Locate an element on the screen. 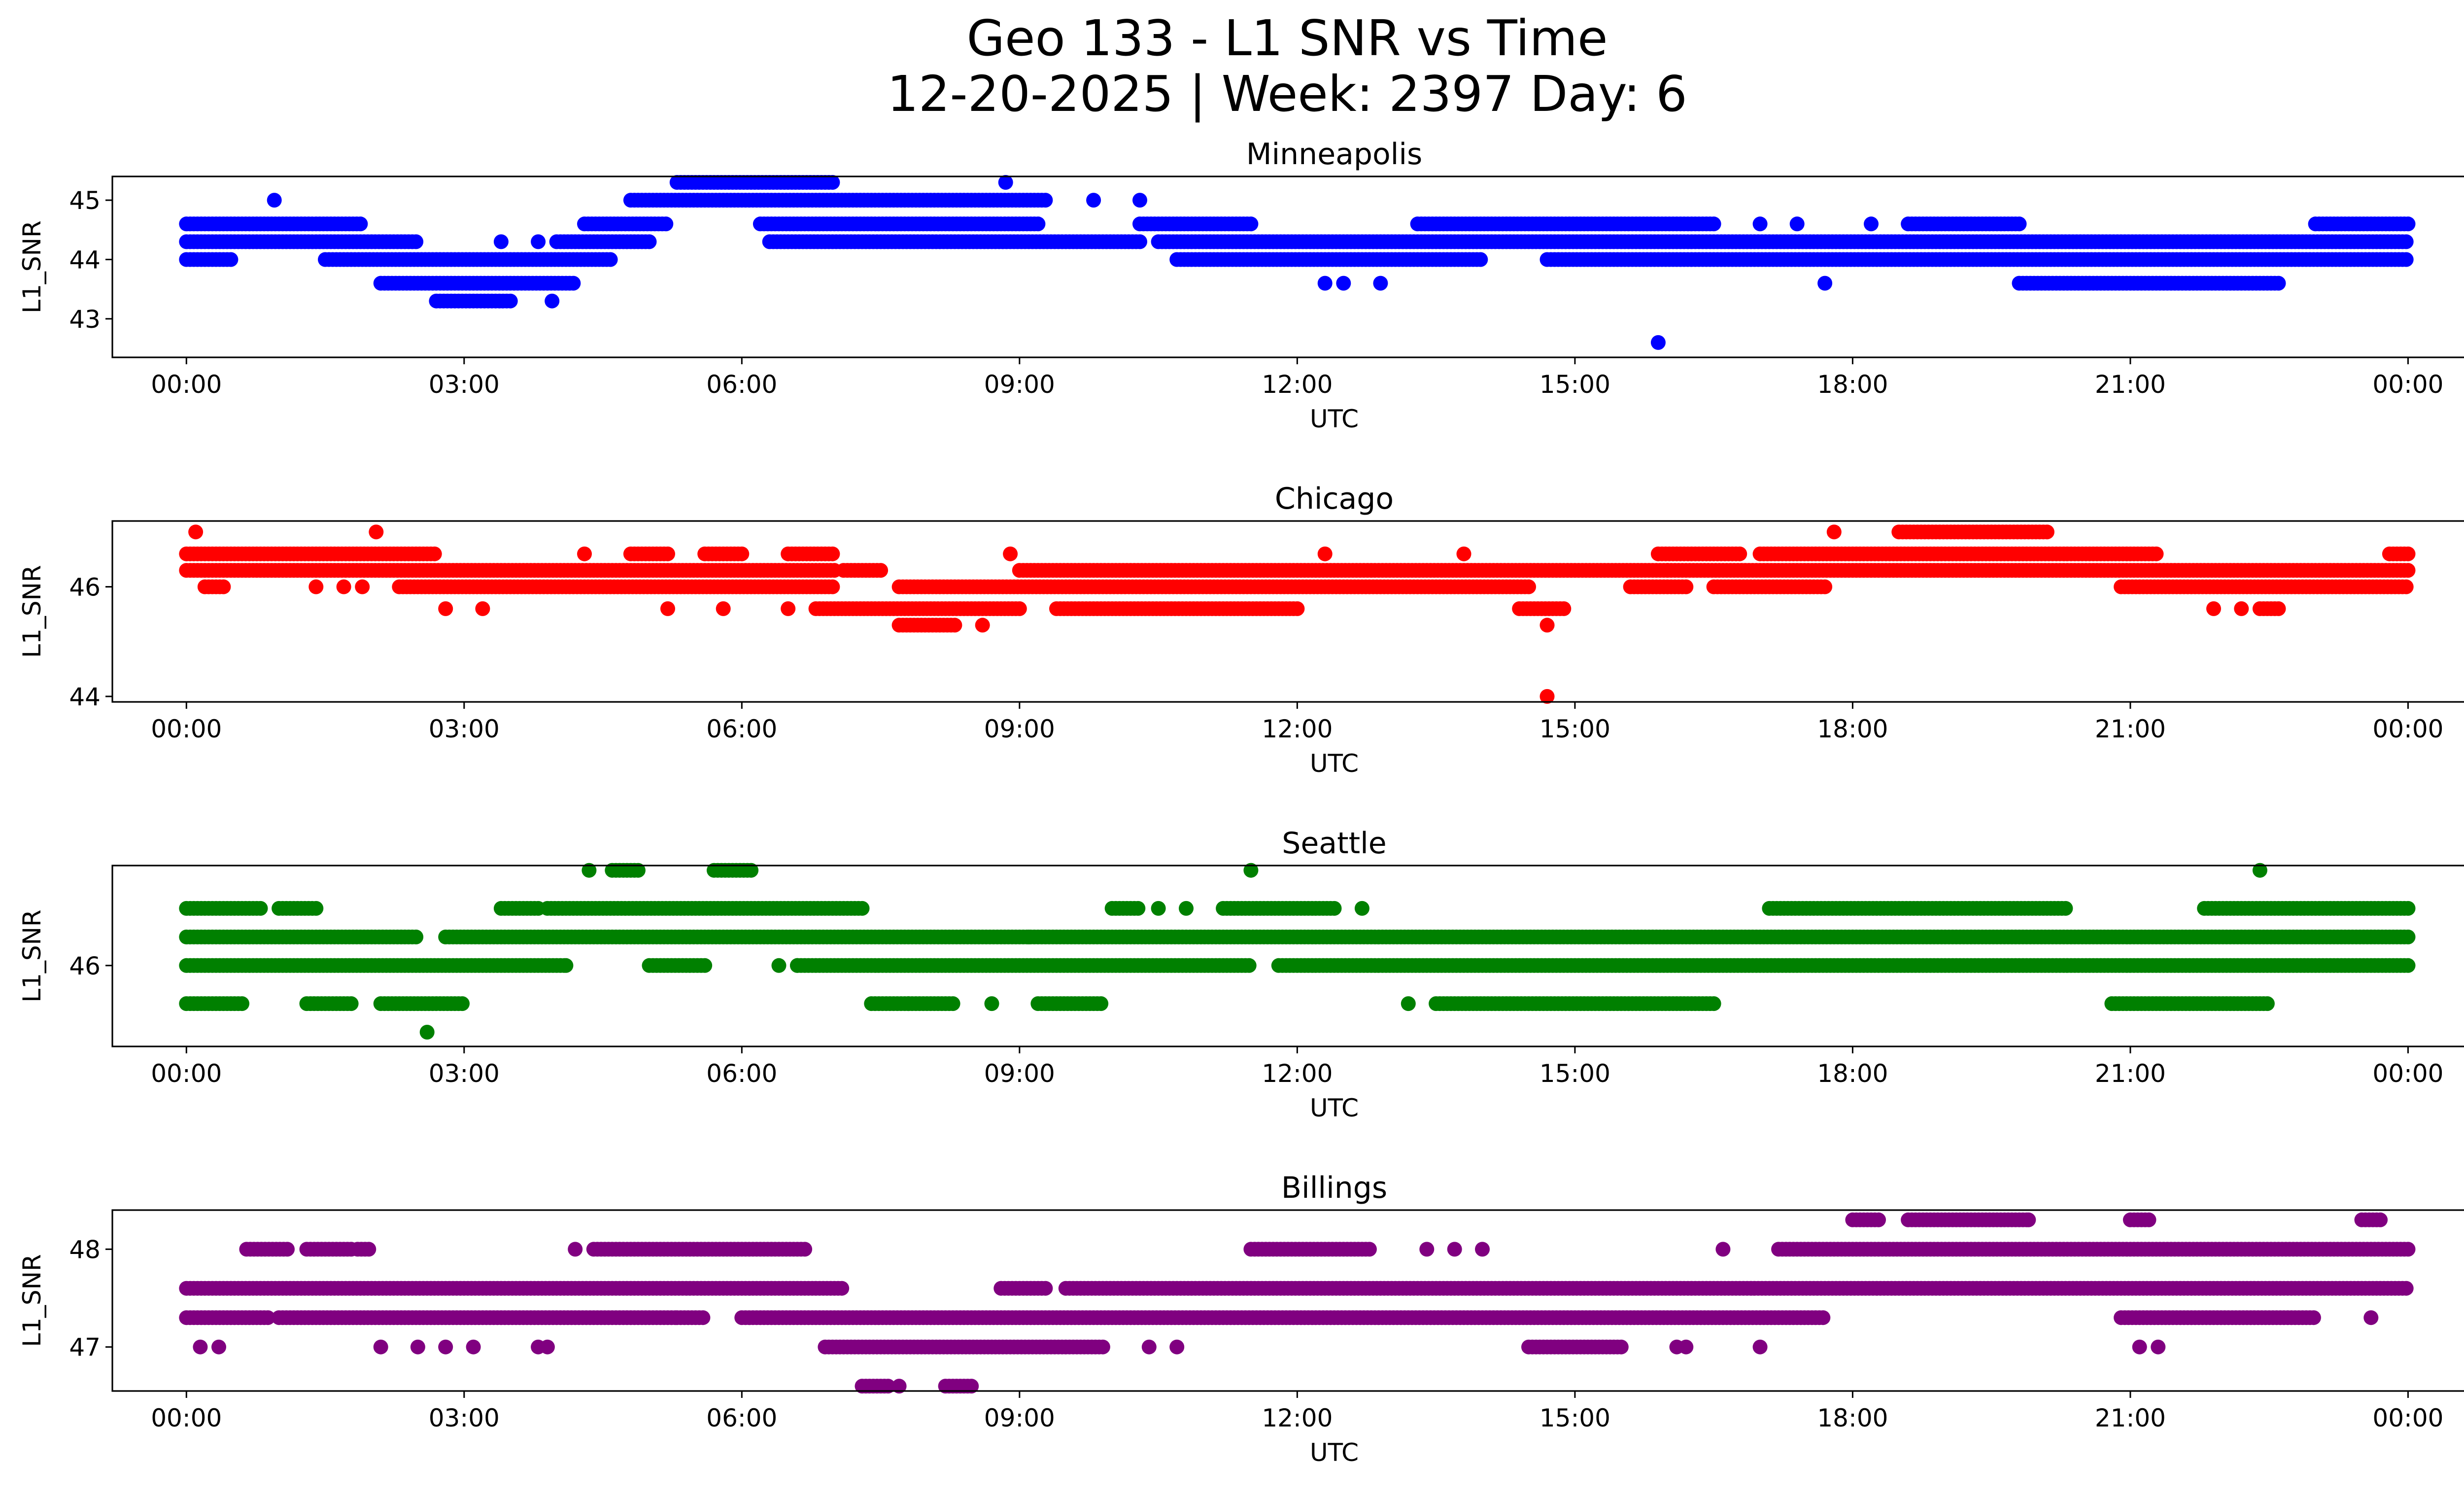 The height and width of the screenshot is (1495, 2464). y-tick-label: 46 is located at coordinates (85, 587).